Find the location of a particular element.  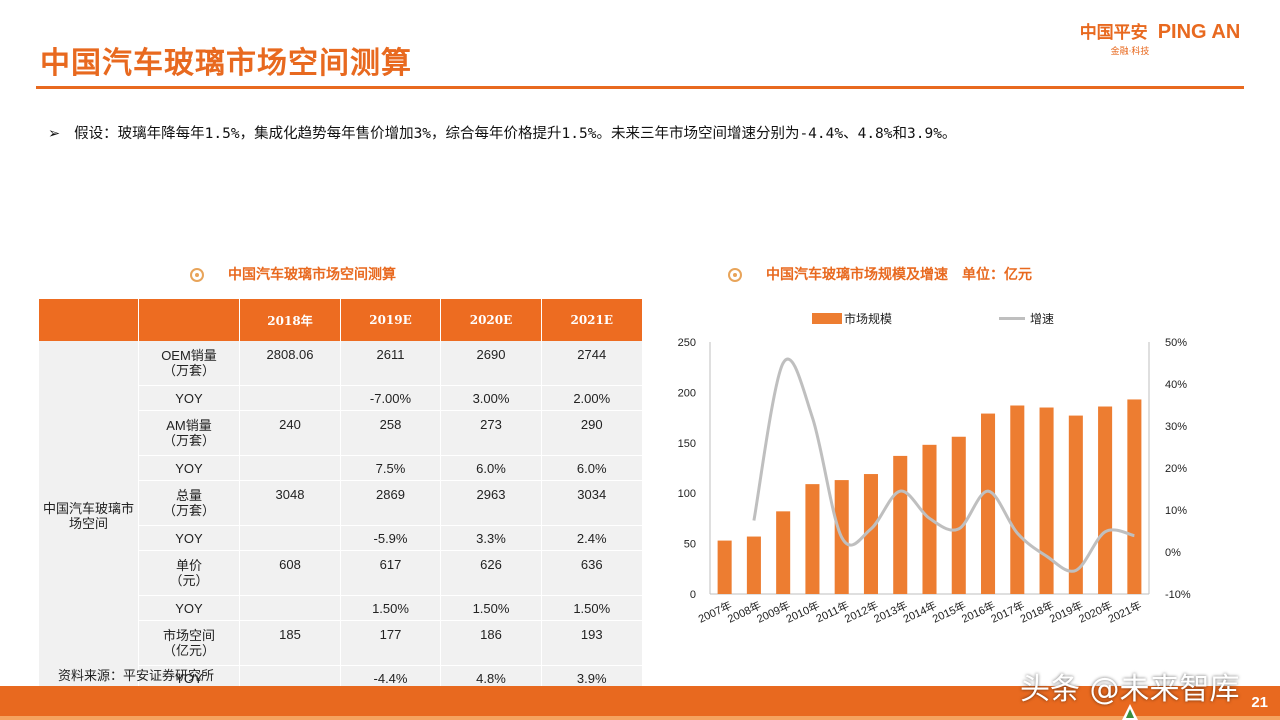

y-right-tick-label: 10% is located at coordinates (1176, 511).